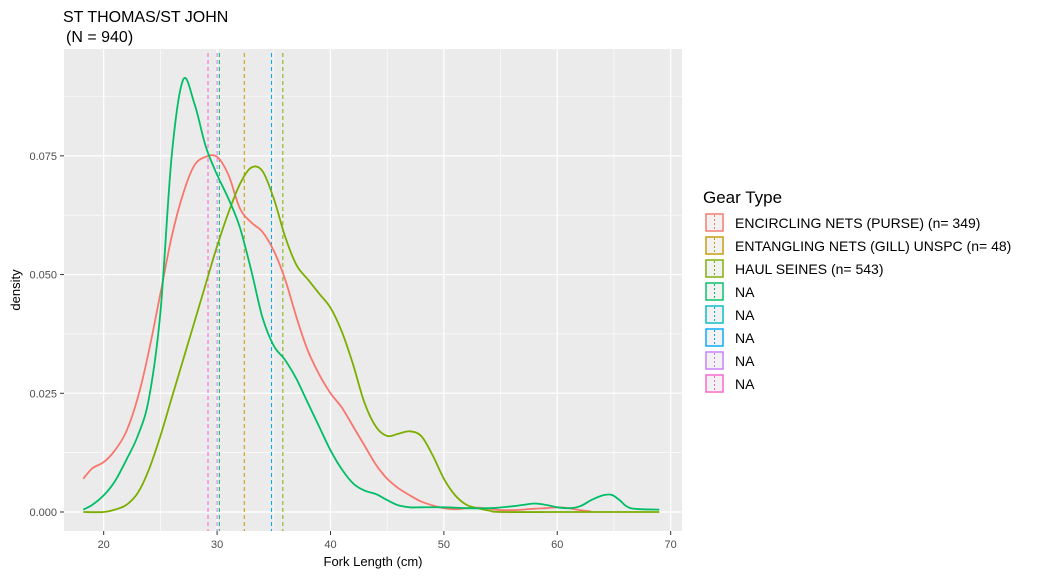 This screenshot has height=576, width=1056. What do you see at coordinates (104, 545) in the screenshot?
I see `x-tick-label: 20` at bounding box center [104, 545].